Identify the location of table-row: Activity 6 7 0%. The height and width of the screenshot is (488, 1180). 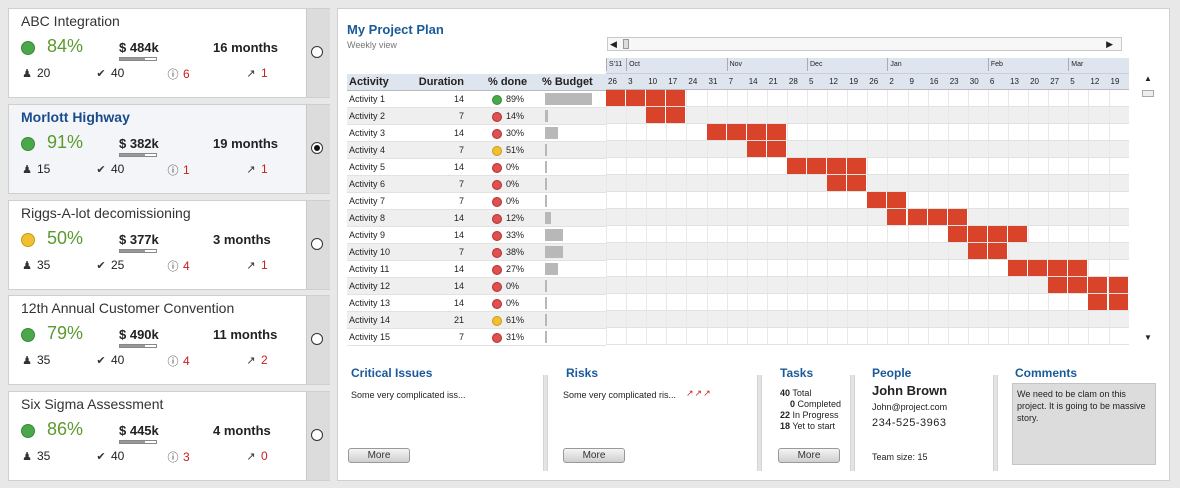
(476, 184).